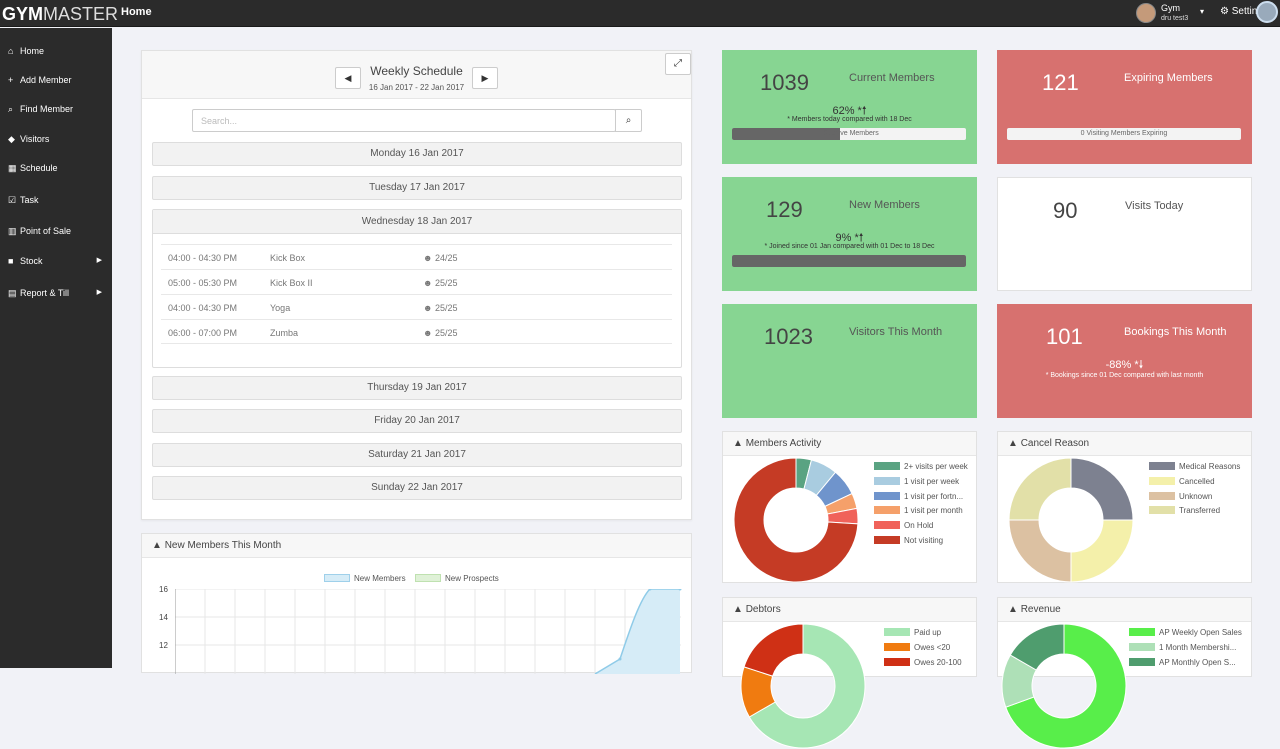 The image size is (1280, 749). I want to click on visits-today-value: 90, so click(1065, 210).